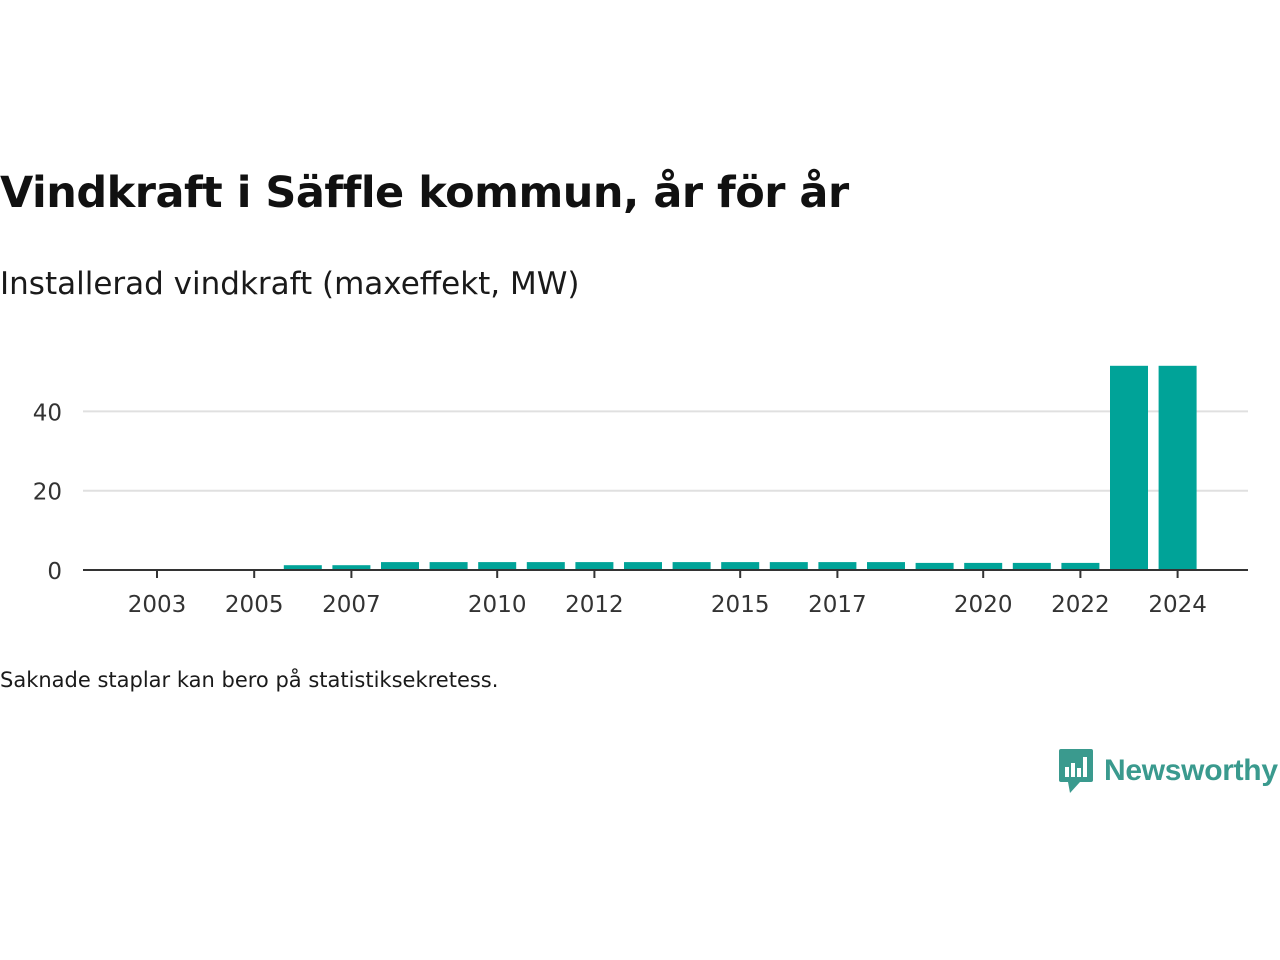 The image size is (1280, 960). What do you see at coordinates (837, 566) in the screenshot?
I see `bar-2017` at bounding box center [837, 566].